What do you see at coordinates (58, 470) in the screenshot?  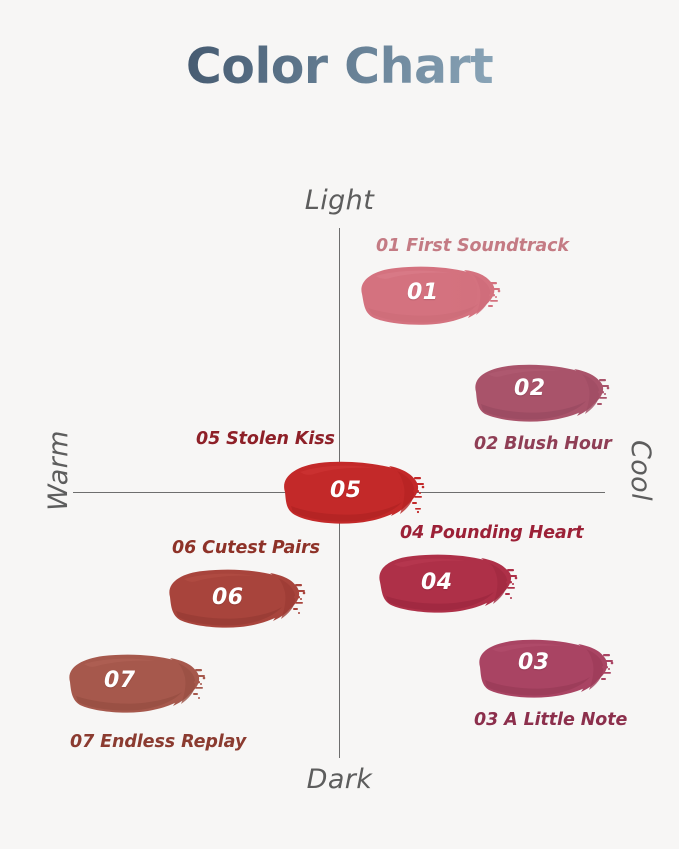 I see `axis-label-warm: Warm` at bounding box center [58, 470].